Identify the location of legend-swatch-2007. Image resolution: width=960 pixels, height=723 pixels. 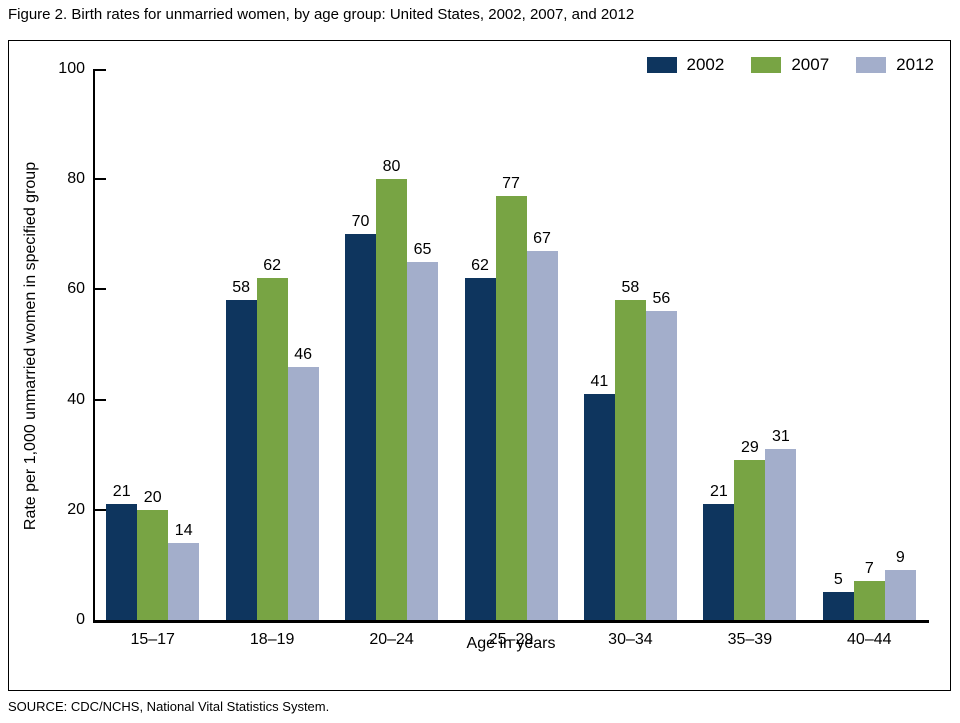
(766, 65).